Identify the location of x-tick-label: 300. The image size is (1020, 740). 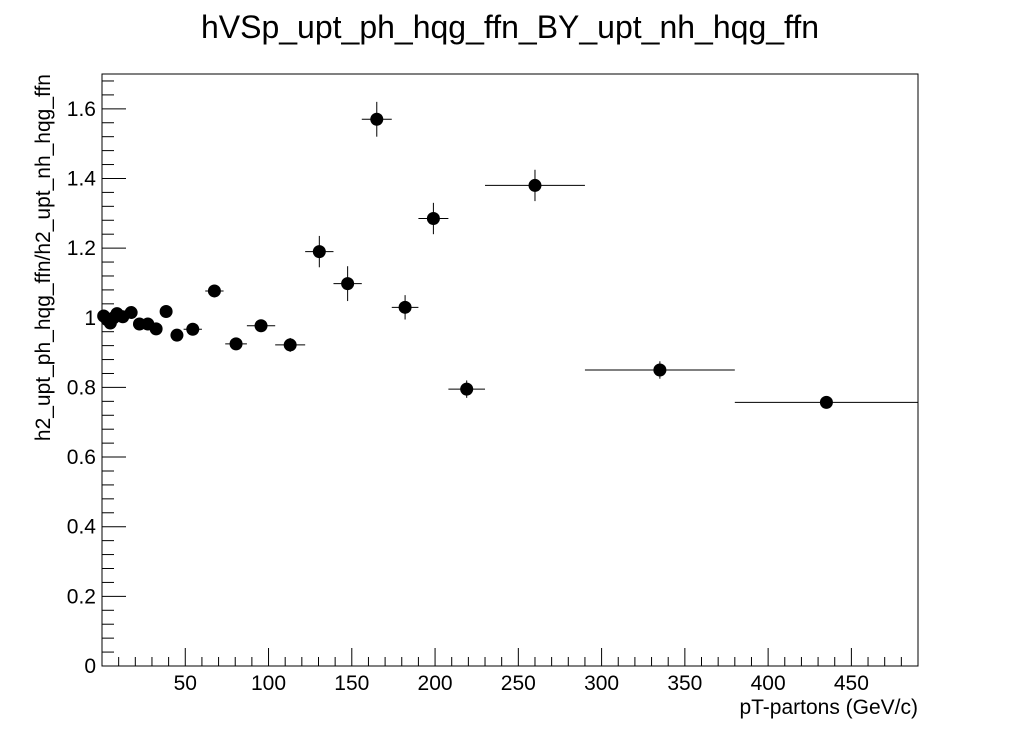
(601, 683).